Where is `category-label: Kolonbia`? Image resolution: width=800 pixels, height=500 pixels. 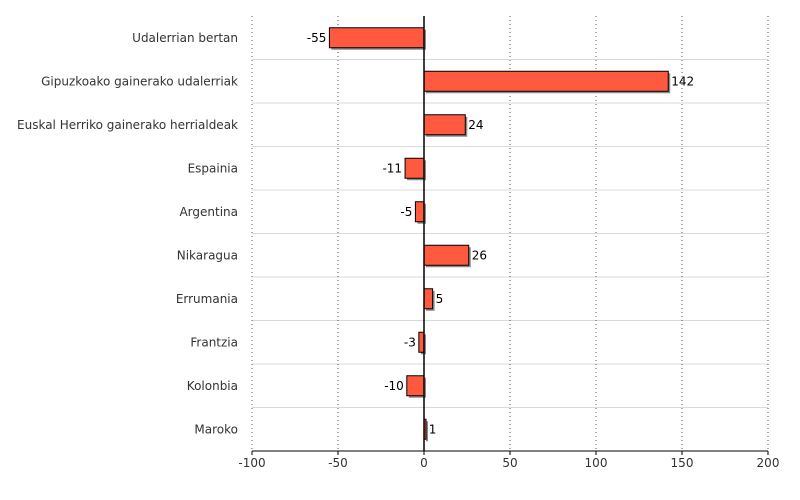 category-label: Kolonbia is located at coordinates (212, 386).